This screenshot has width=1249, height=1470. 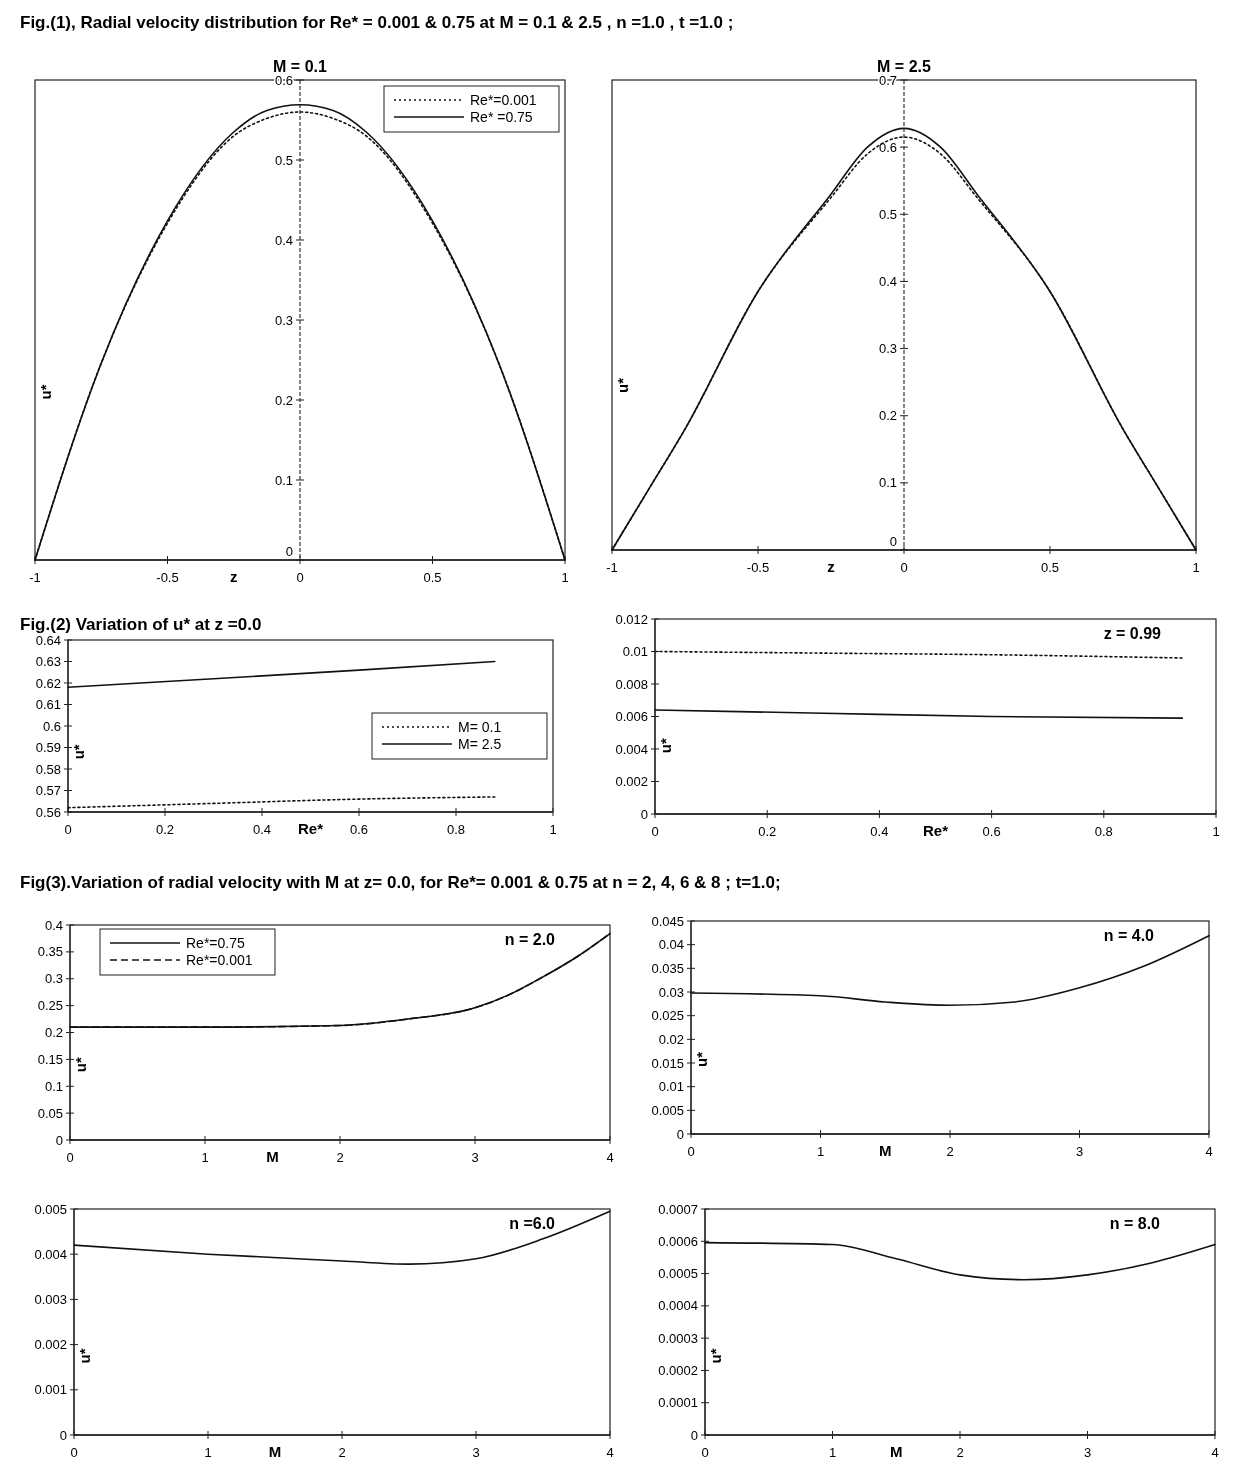 I want to click on y-tick-label: 0.4, so click(x=53, y=925).